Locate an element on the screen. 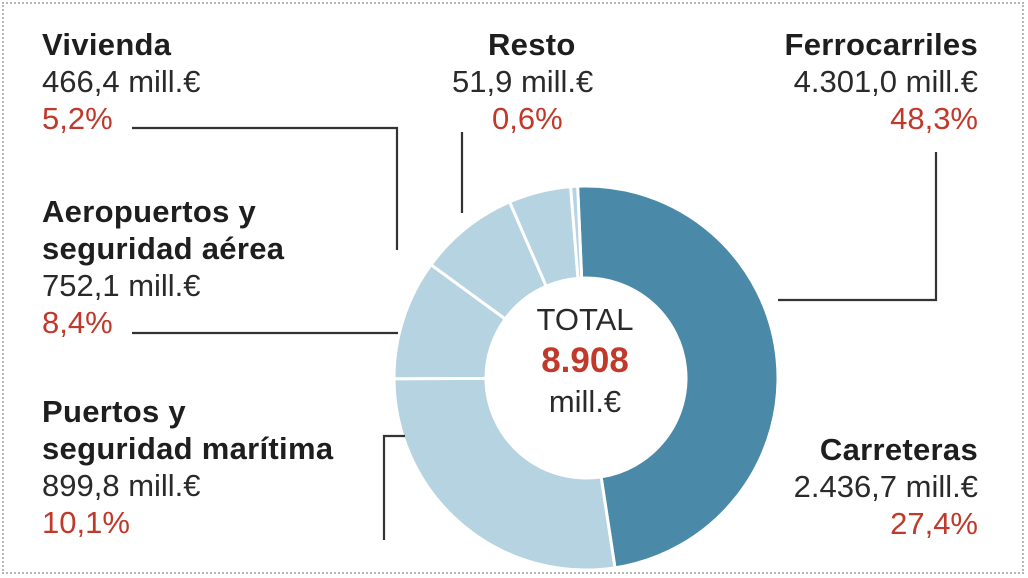 The width and height of the screenshot is (1028, 578). slice-name-line1: Puertos y is located at coordinates (114, 411).